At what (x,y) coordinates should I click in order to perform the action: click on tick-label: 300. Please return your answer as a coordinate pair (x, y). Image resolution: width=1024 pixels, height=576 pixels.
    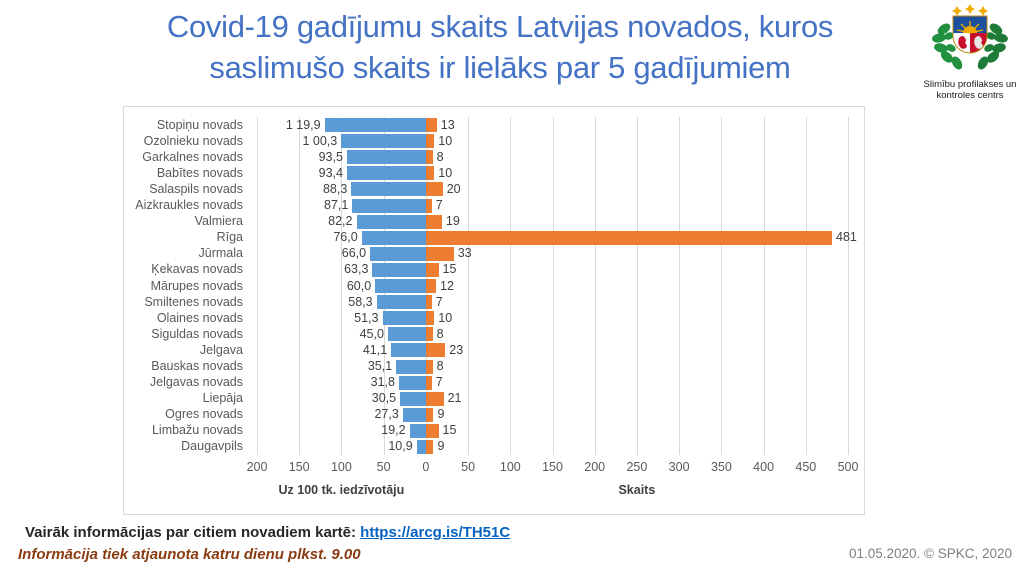
    Looking at the image, I should click on (679, 467).